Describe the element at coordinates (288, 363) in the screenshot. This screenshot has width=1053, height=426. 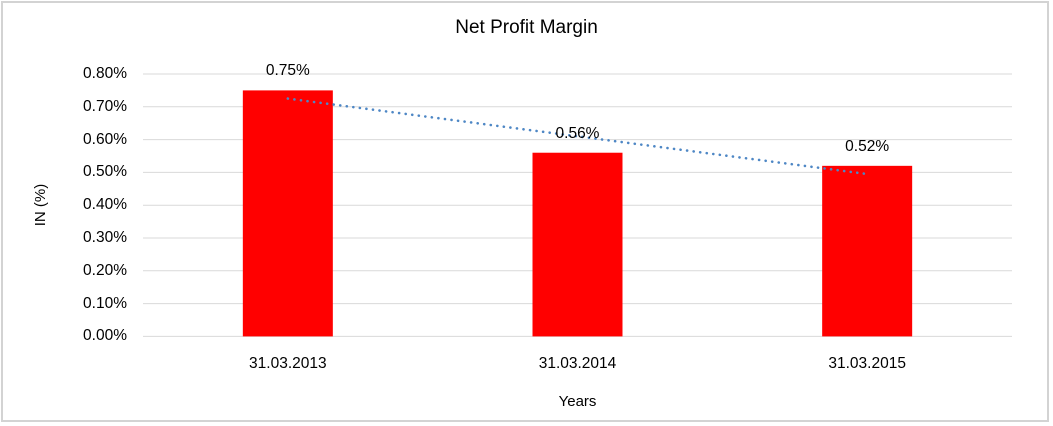
I see `x-tick-label: 31.03.2013` at that location.